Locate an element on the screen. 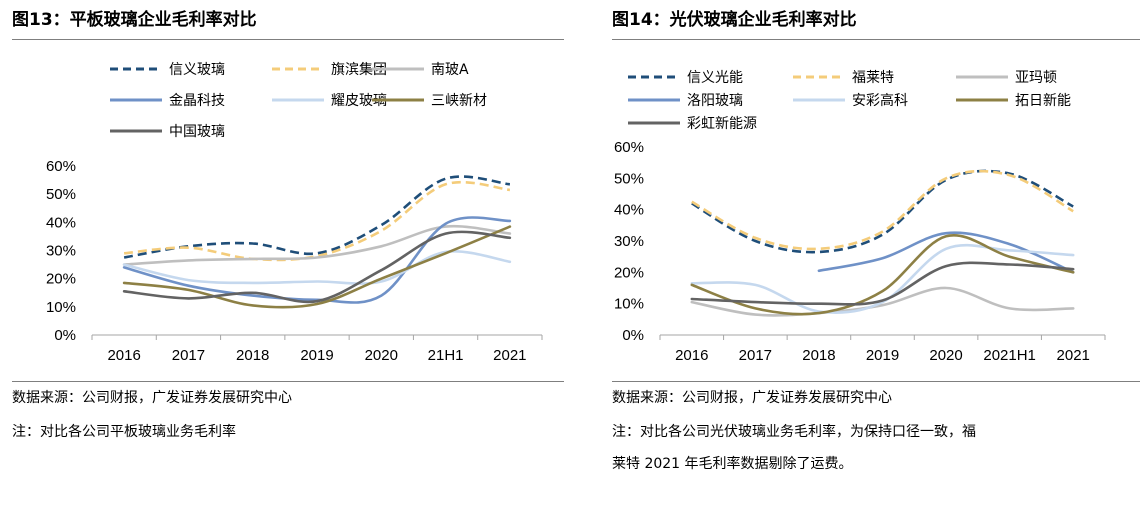 Image resolution: width=1140 pixels, height=509 pixels. legend-item: 金晶科技 is located at coordinates (167, 101).